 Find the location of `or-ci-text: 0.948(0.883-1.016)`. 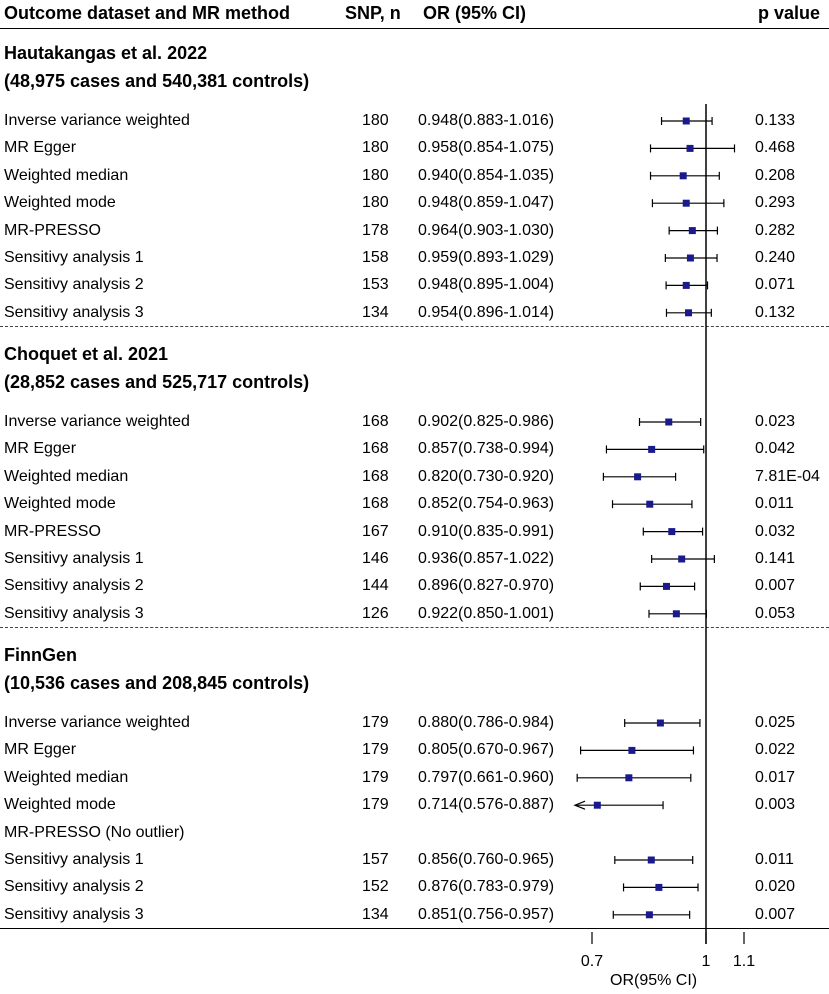

or-ci-text: 0.948(0.883-1.016) is located at coordinates (486, 120).